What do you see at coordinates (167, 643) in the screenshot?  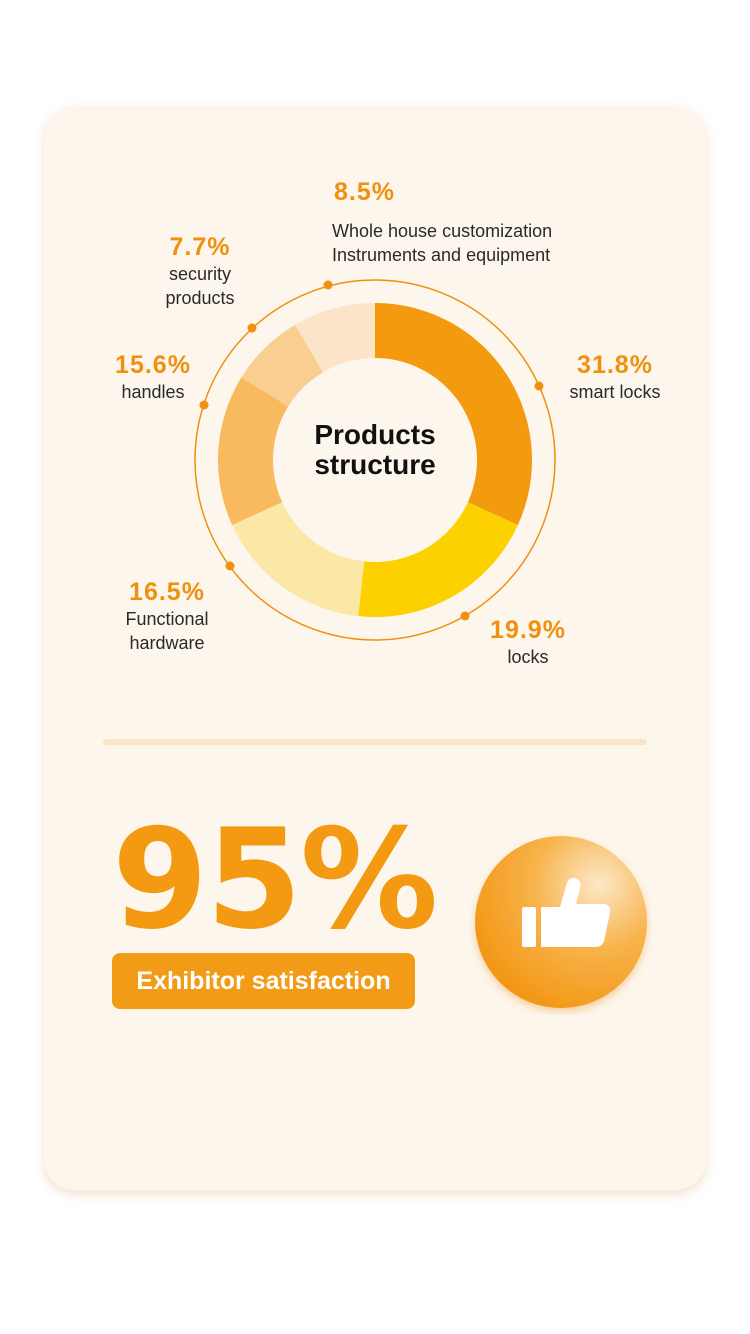 I see `name-functional-line2: hardware` at bounding box center [167, 643].